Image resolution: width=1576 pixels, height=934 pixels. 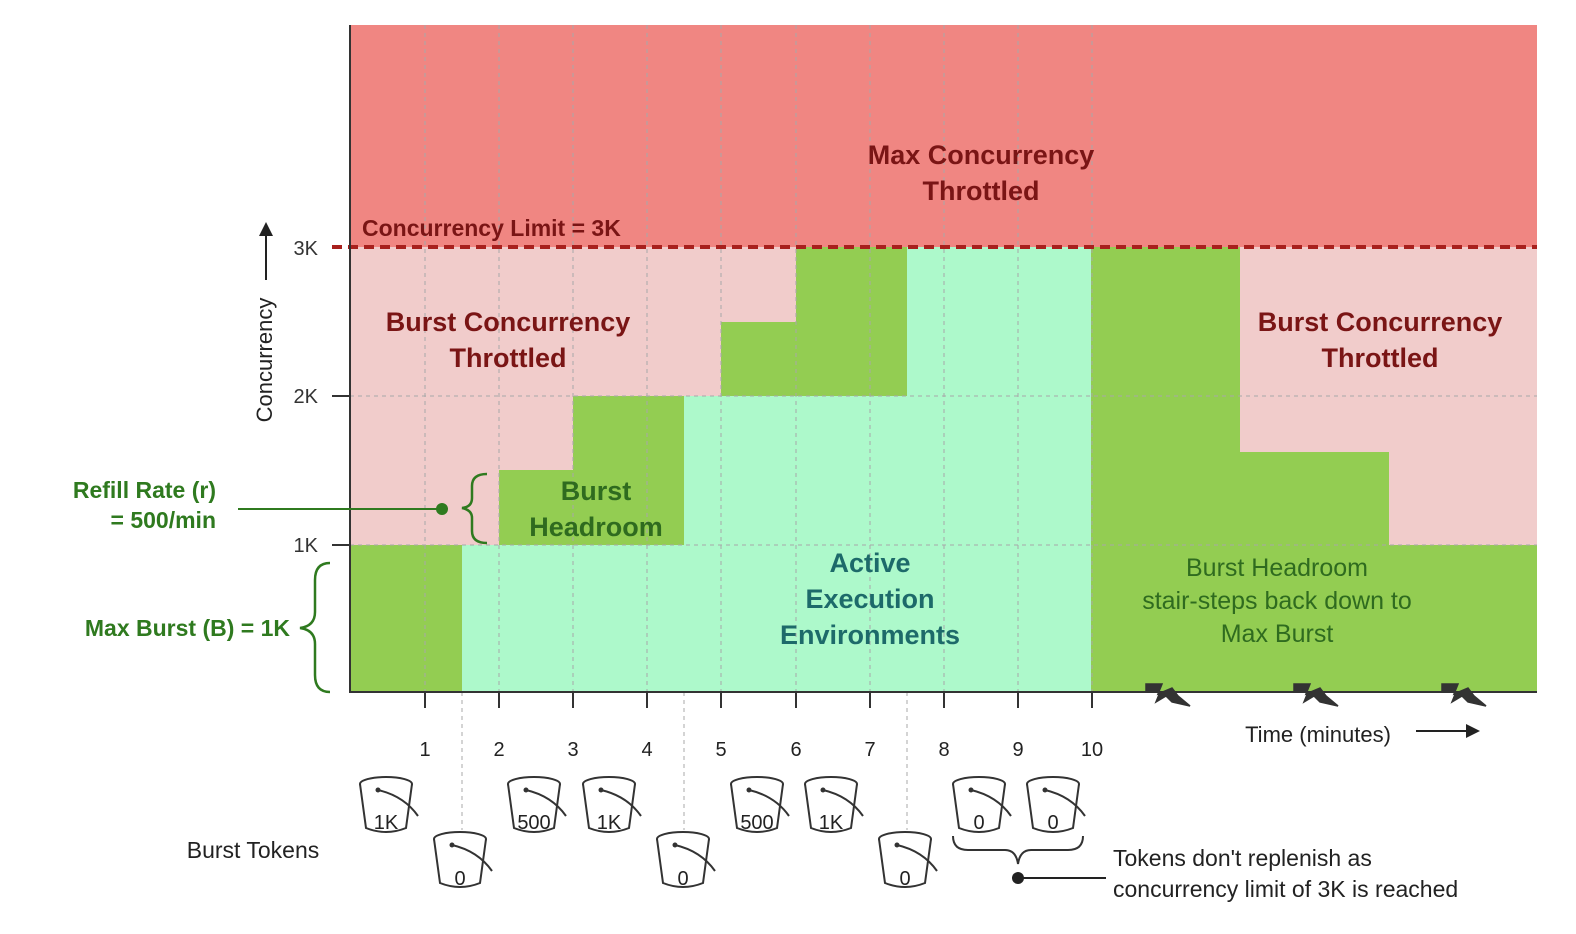 I want to click on svg-text: Headroom, so click(x=596, y=527).